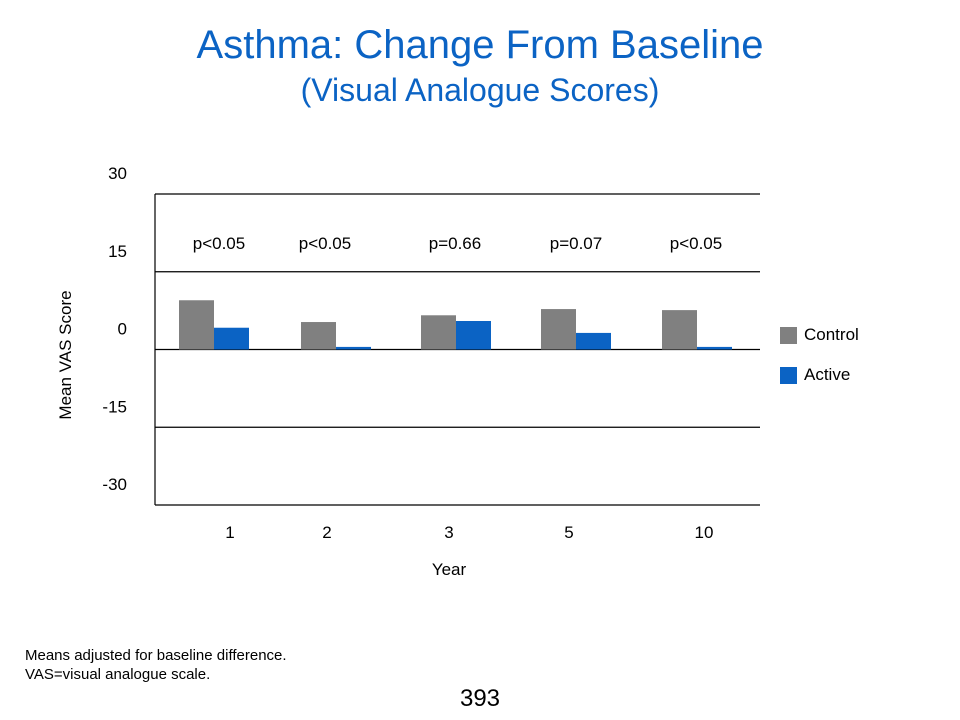 The height and width of the screenshot is (720, 960). Describe the element at coordinates (788, 335) in the screenshot. I see `legend-swatch-control` at that location.